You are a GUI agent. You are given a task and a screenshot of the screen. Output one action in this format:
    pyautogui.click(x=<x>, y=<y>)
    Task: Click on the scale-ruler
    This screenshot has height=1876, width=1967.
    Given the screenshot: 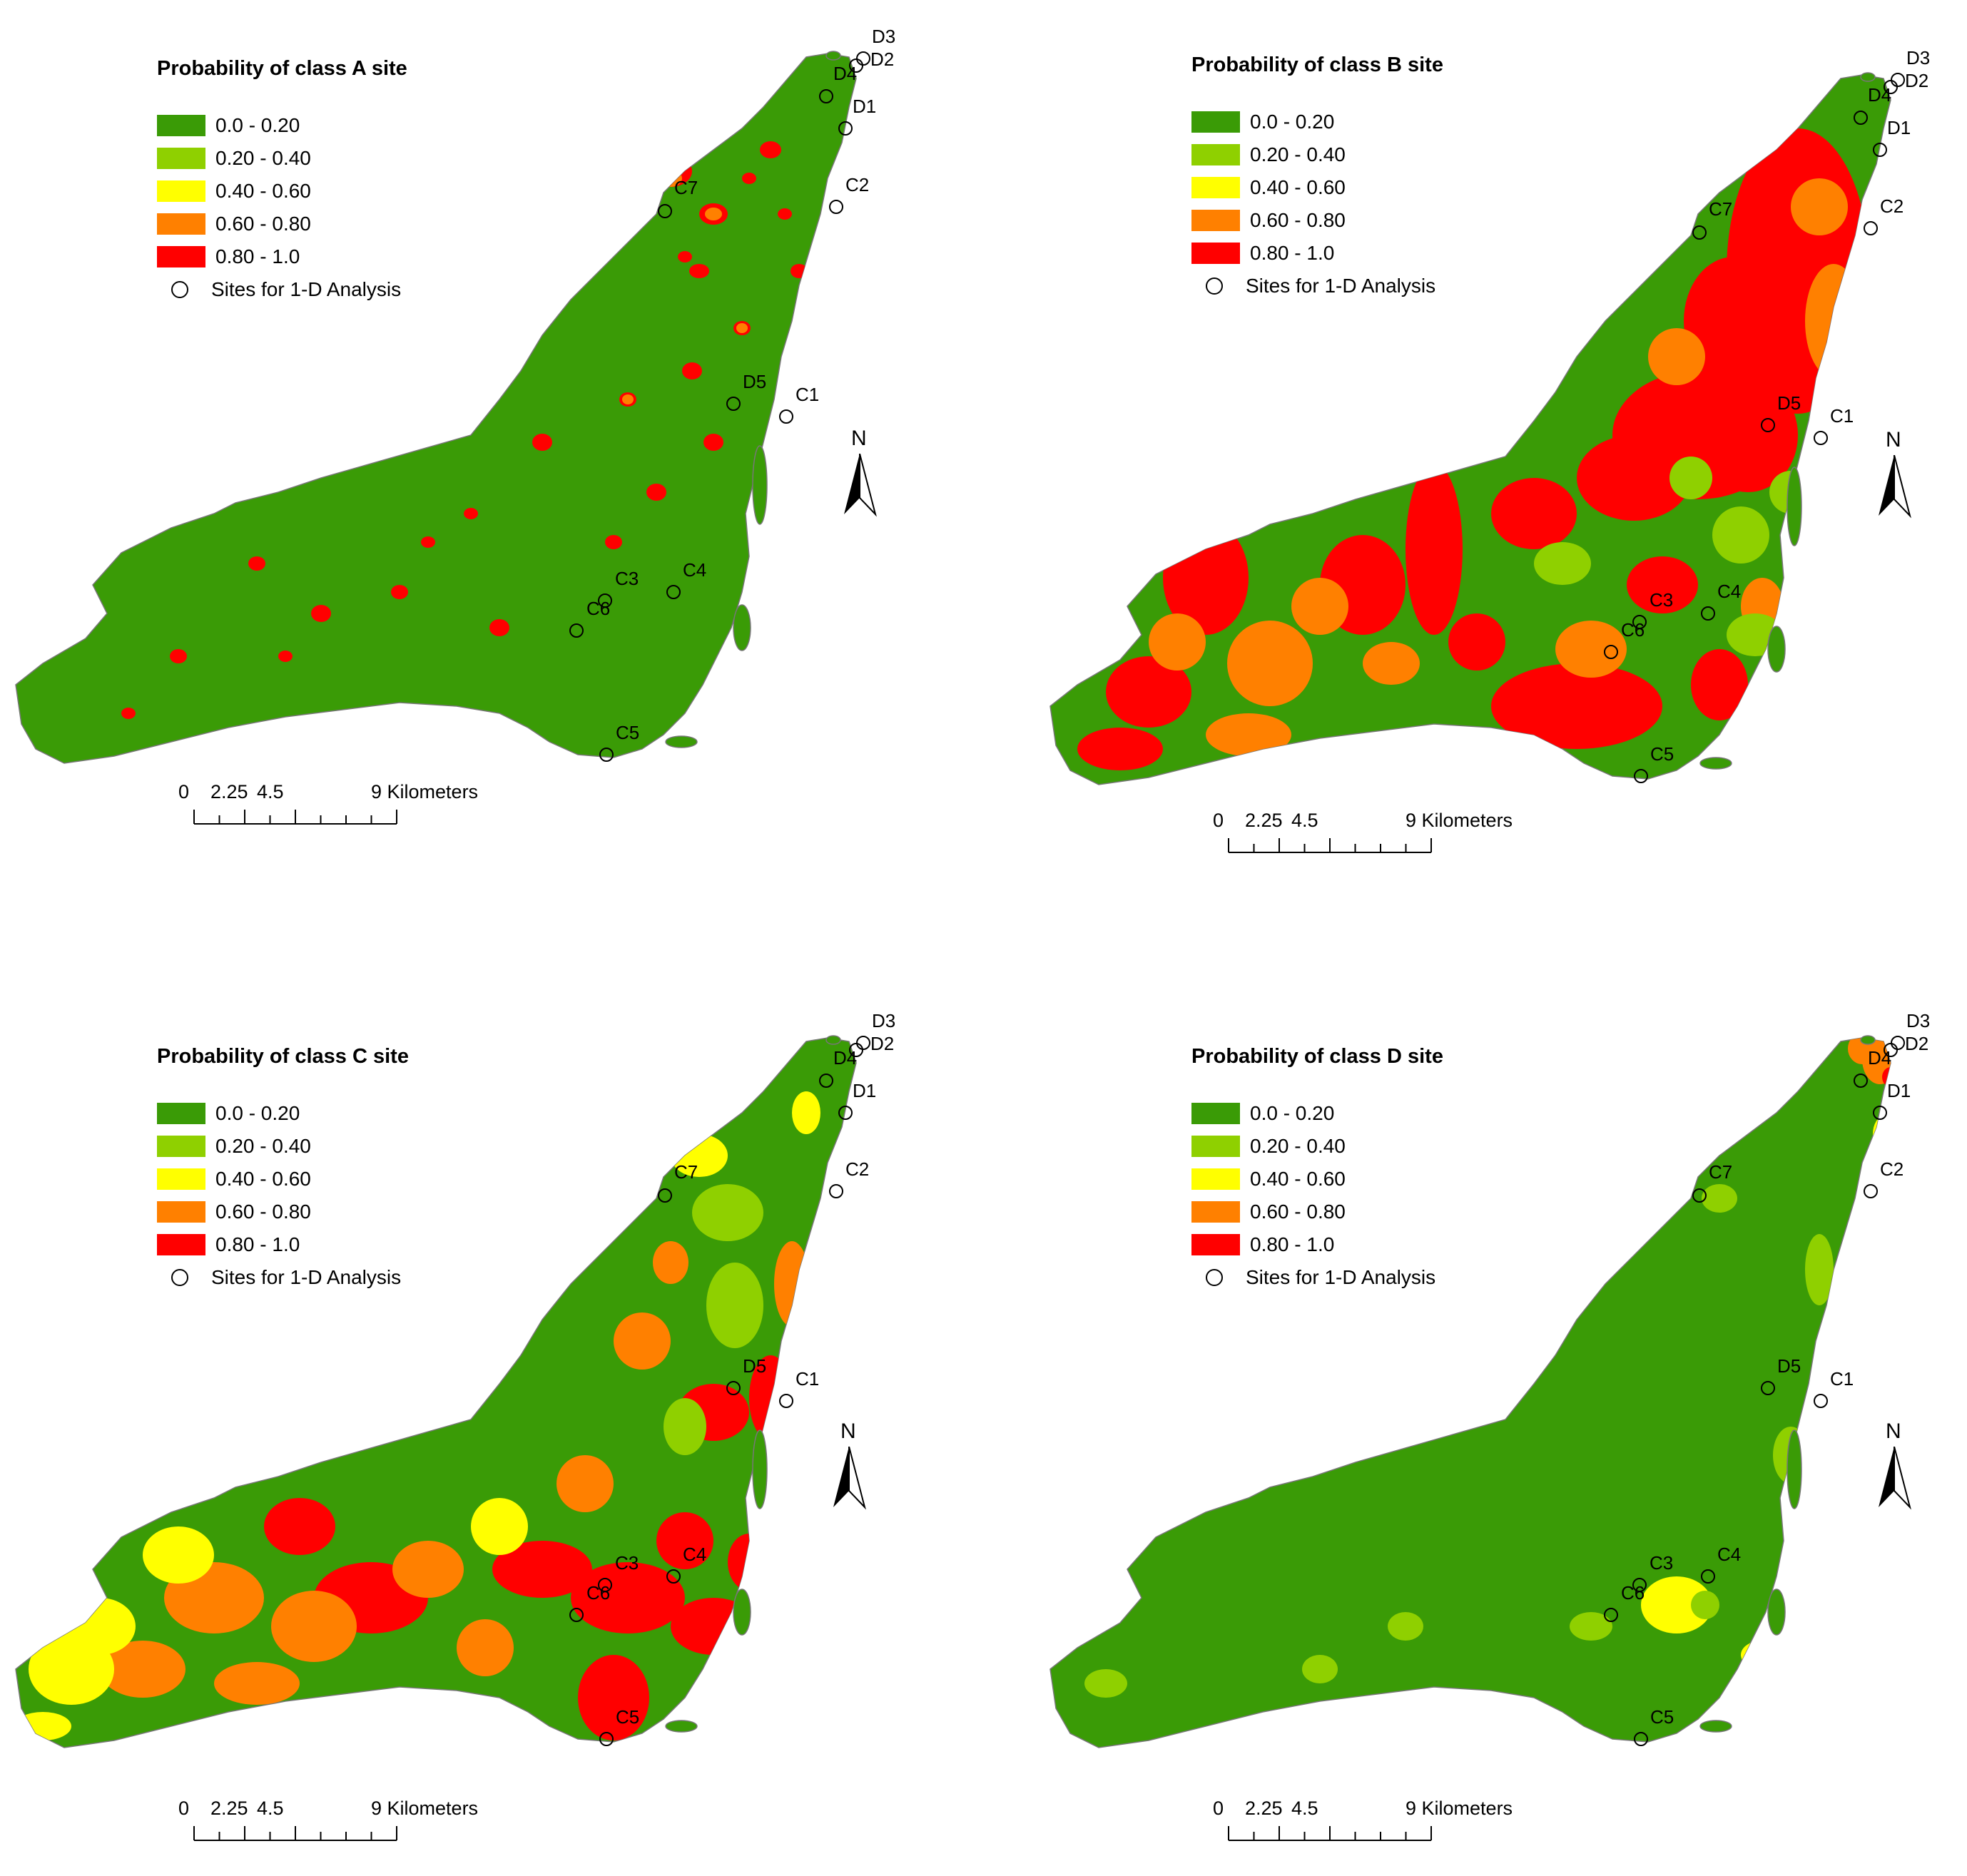 What is the action you would take?
    pyautogui.click(x=1330, y=1833)
    